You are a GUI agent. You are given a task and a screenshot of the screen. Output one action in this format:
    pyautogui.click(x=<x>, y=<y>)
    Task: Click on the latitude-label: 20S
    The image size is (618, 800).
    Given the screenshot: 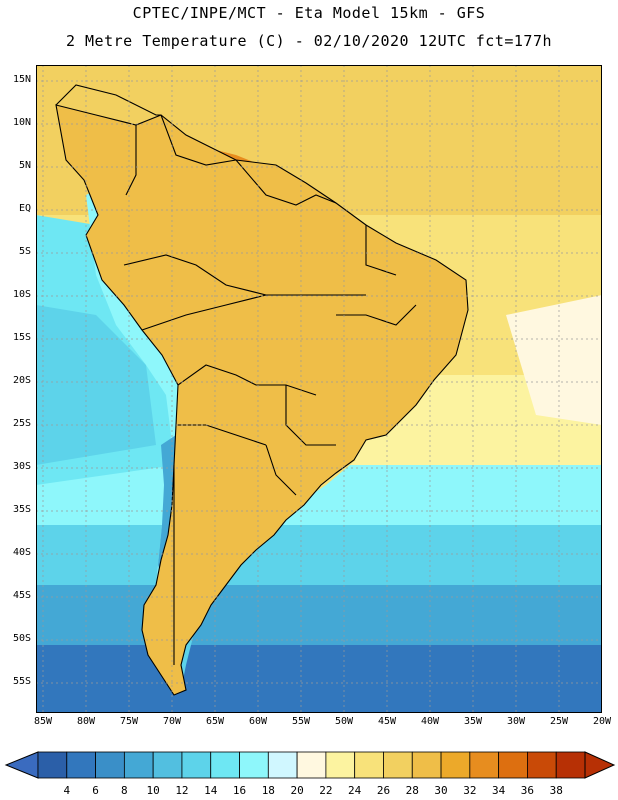 What is the action you would take?
    pyautogui.click(x=21, y=380)
    